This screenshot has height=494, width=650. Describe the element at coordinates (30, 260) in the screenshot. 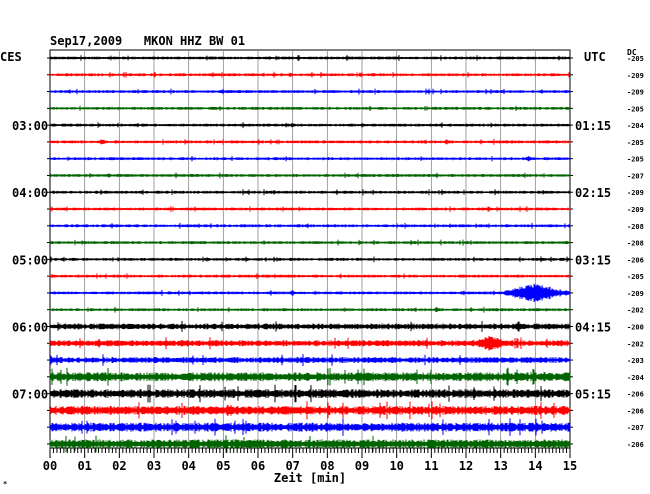

I see `left-hour-label: 05:00` at that location.